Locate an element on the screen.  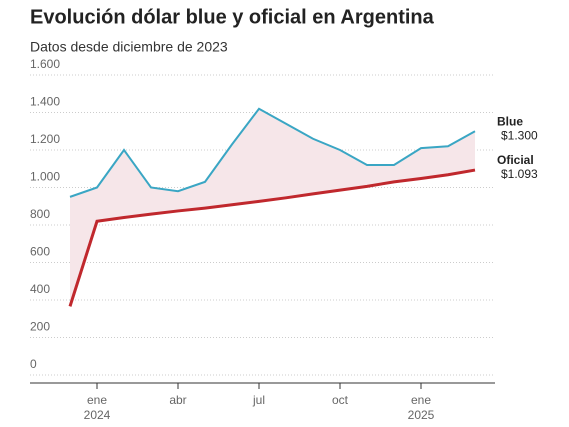
y-tick-label: 400 is located at coordinates (40, 289).